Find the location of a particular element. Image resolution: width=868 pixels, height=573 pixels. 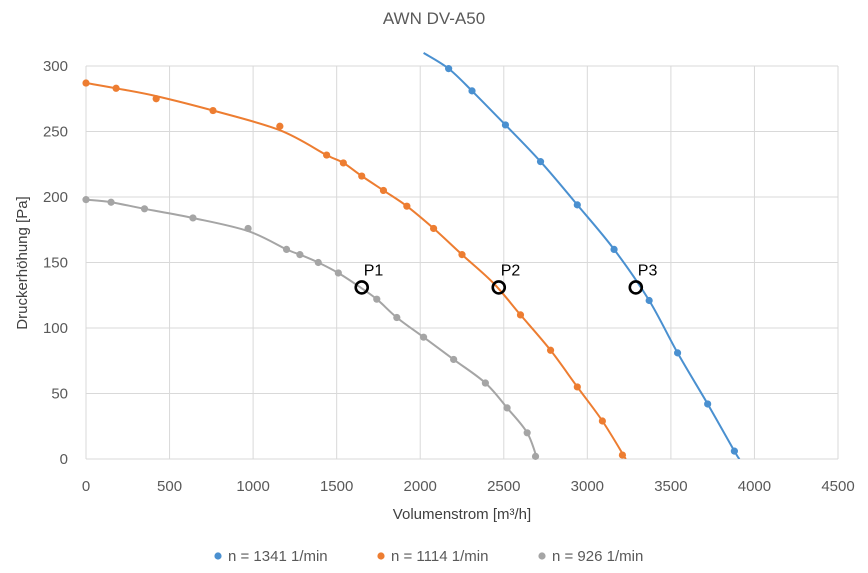

legend-label: n = 1114 1/min is located at coordinates (439, 556).